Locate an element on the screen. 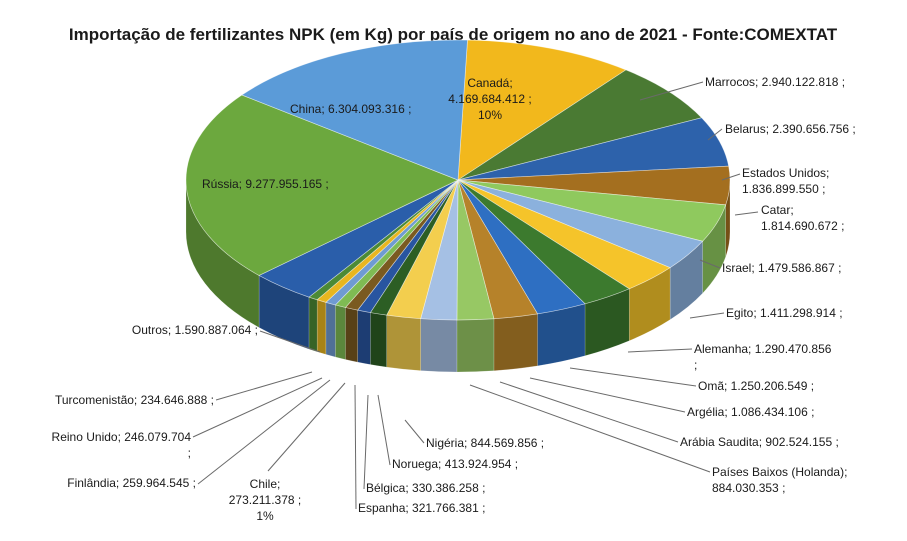 This screenshot has height=541, width=907. data-label-oma: Omã; 1.250.206.549 ; is located at coordinates (756, 386).